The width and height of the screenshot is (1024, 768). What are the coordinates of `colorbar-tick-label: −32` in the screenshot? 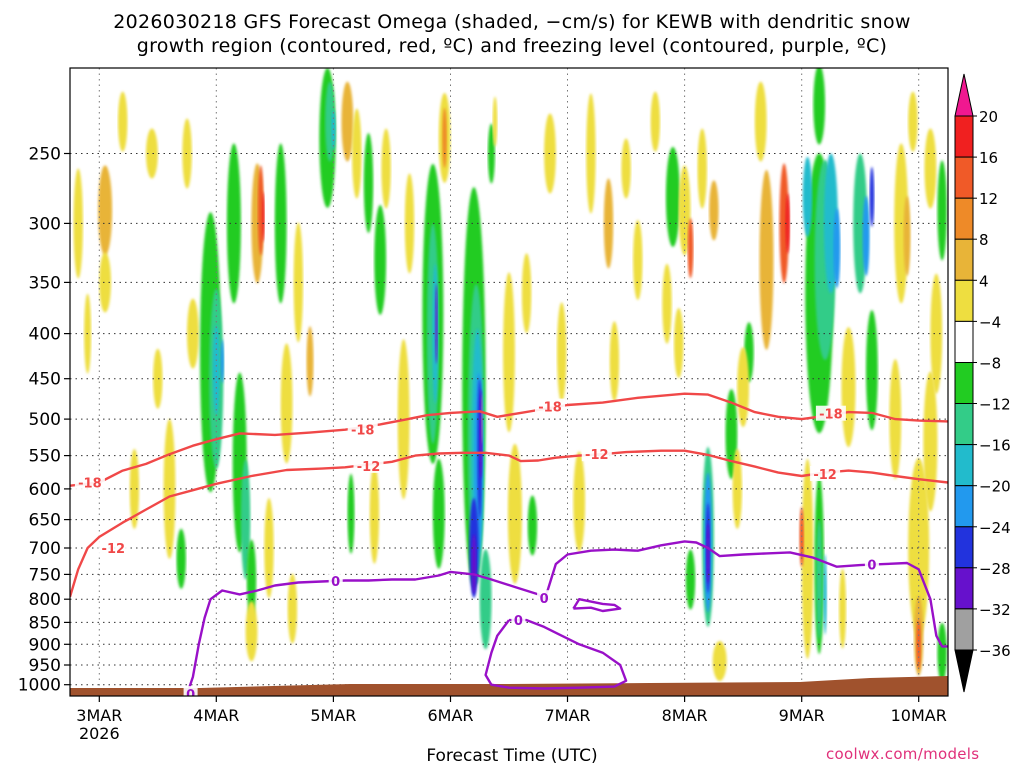 It's located at (995, 610).